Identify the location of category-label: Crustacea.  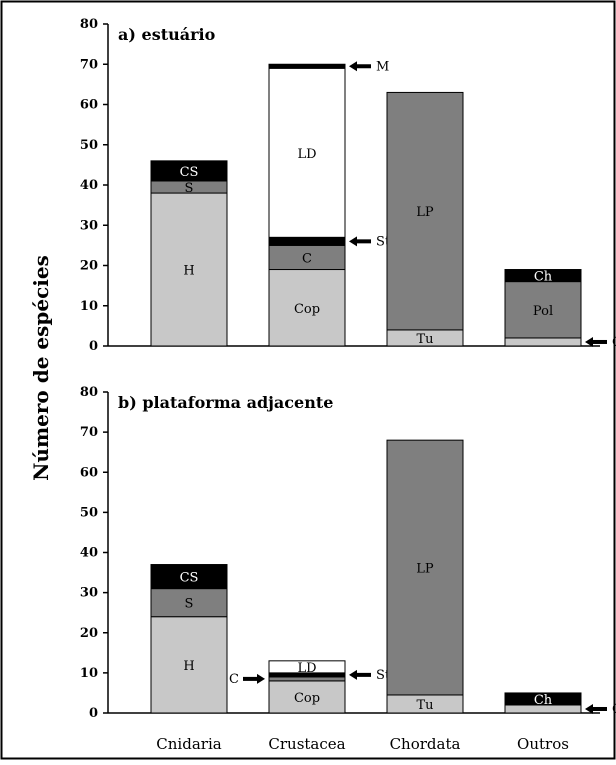
(306, 744).